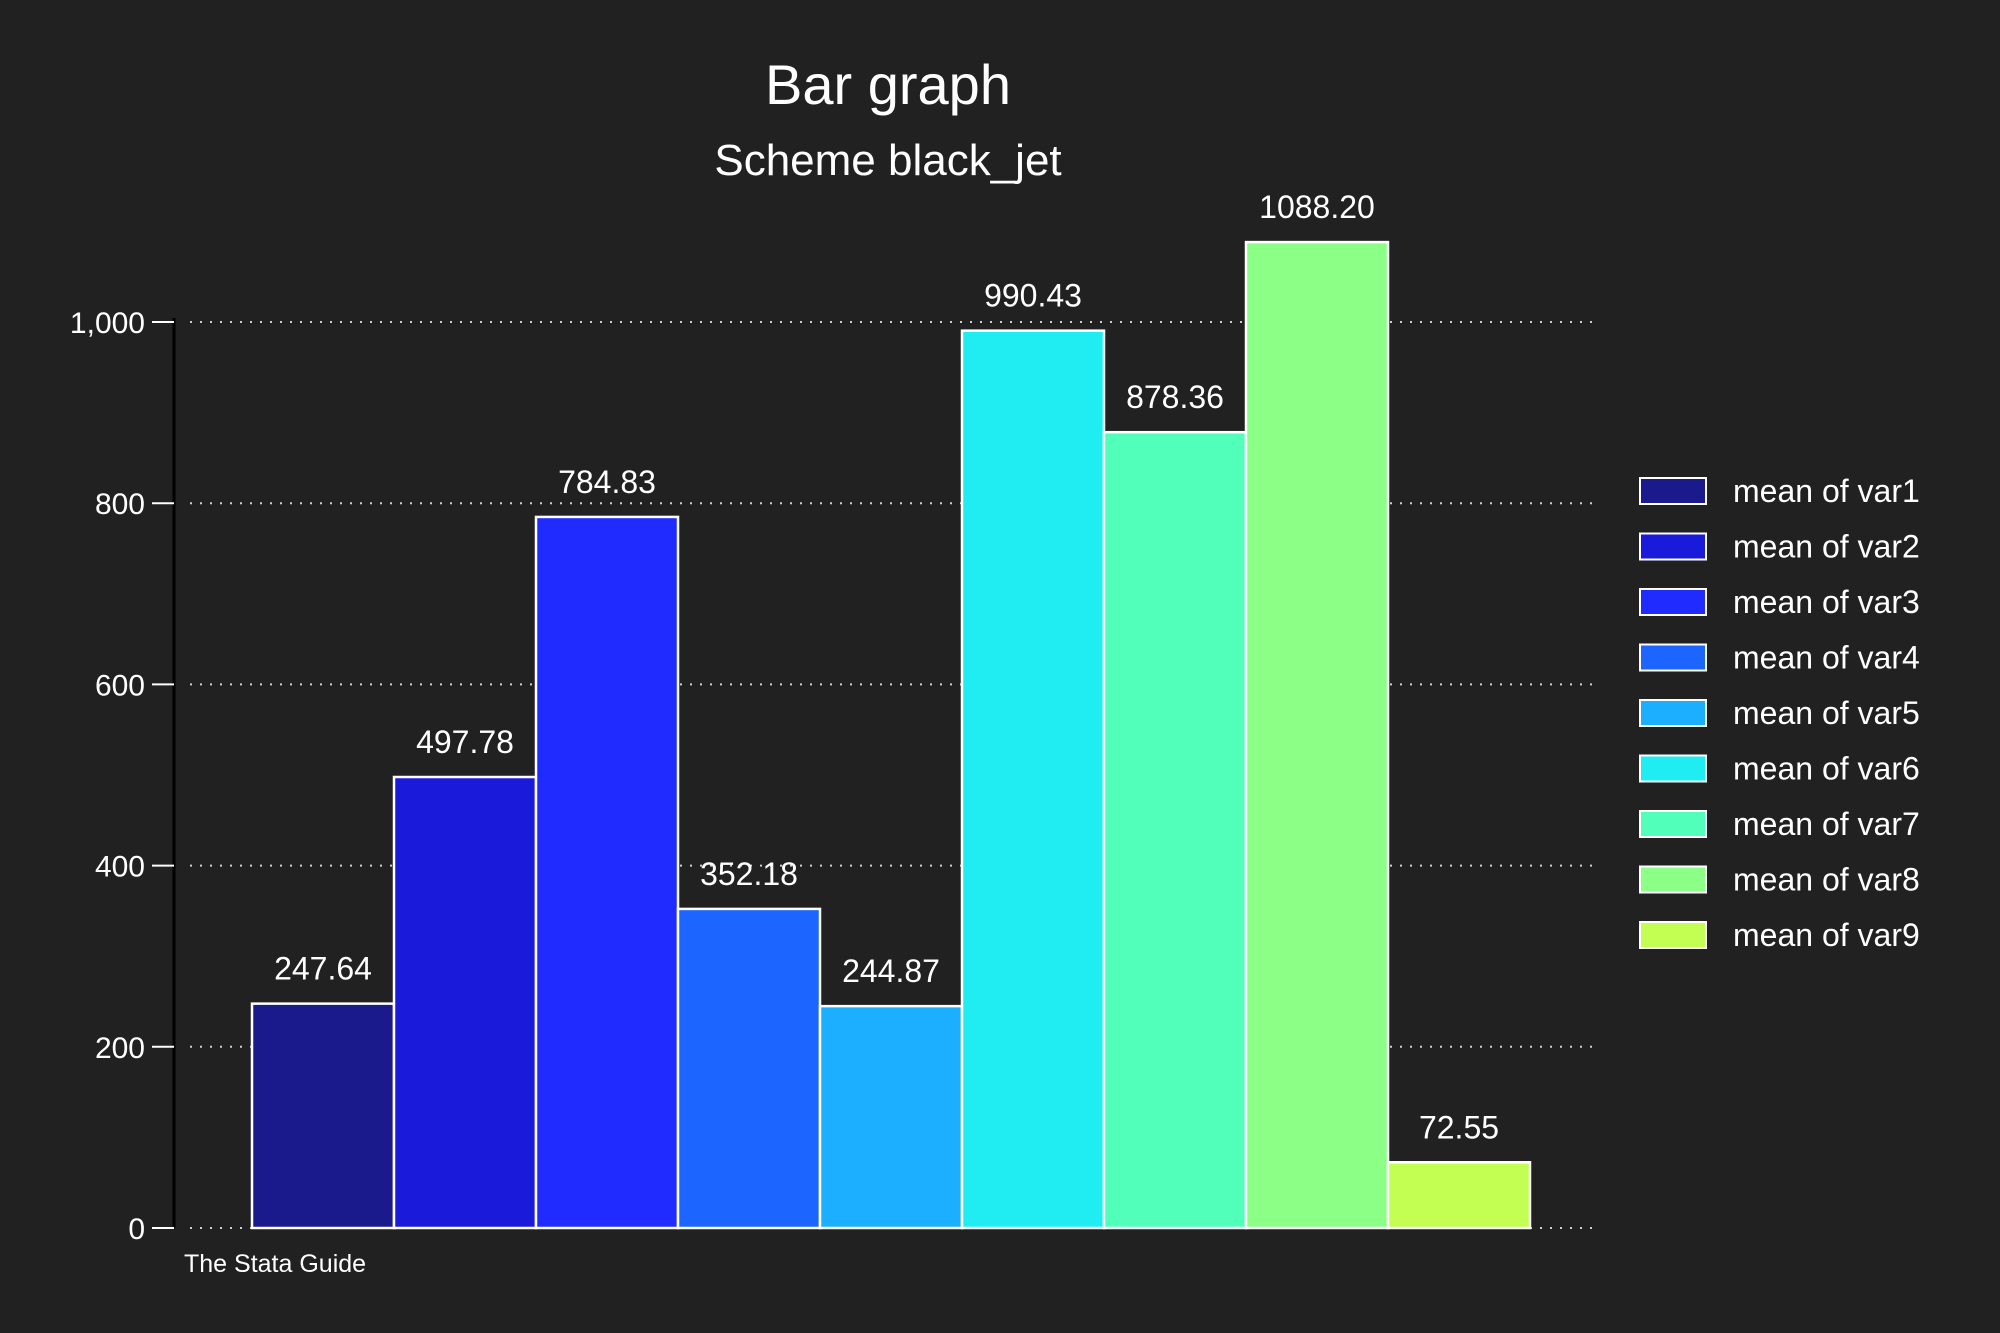 This screenshot has height=1333, width=2000. What do you see at coordinates (1673, 491) in the screenshot?
I see `legend-swatch-var1` at bounding box center [1673, 491].